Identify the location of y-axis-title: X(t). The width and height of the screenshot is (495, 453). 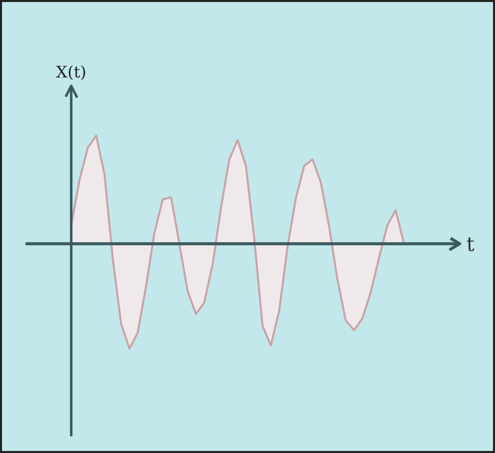
(71, 72).